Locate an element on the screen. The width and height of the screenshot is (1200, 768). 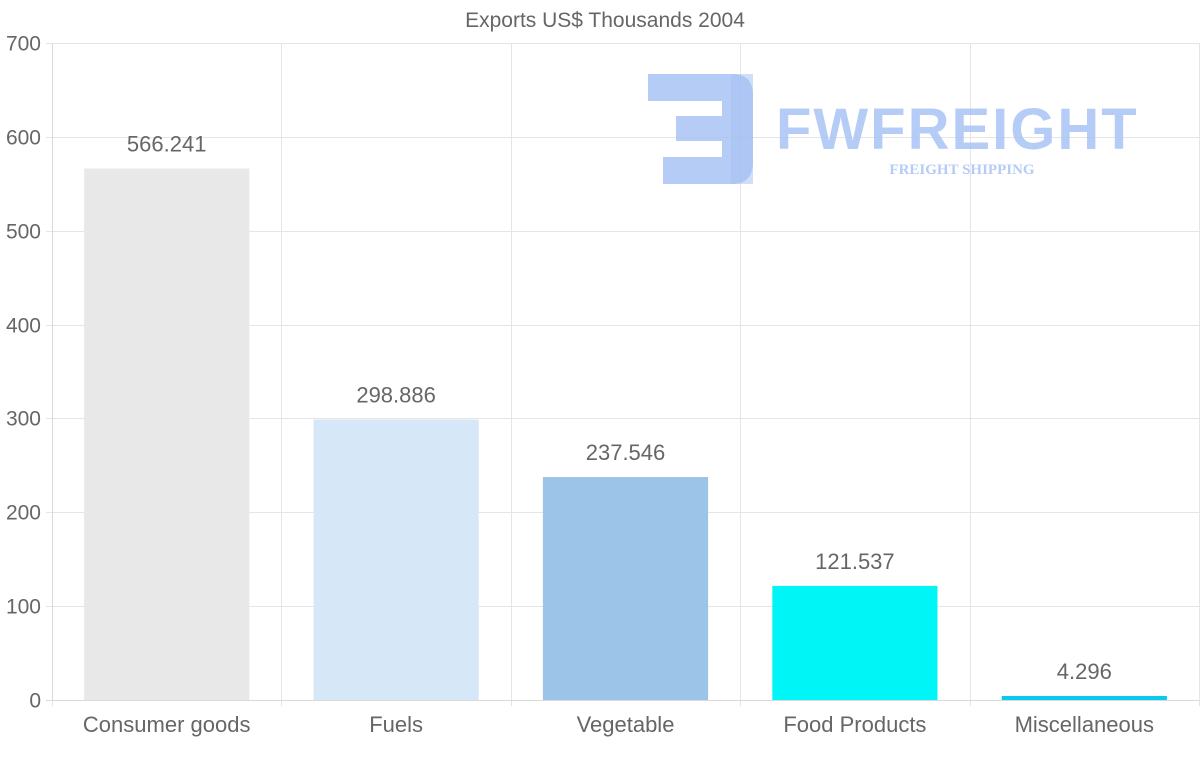
bar-fuels is located at coordinates (396, 559).